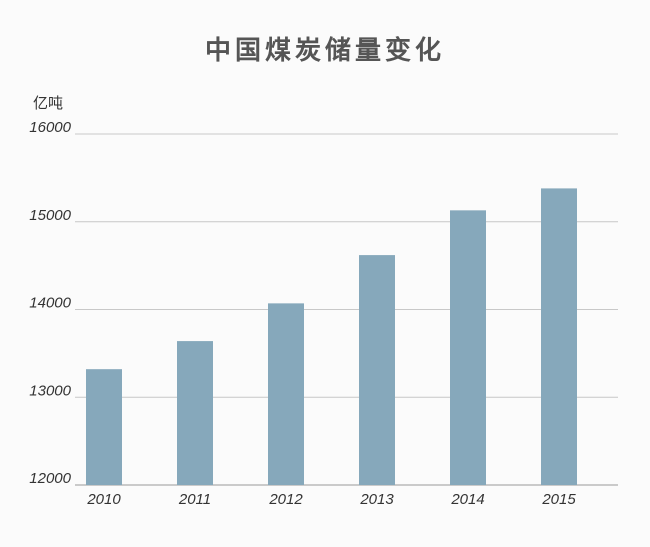 The height and width of the screenshot is (547, 650). Describe the element at coordinates (377, 370) in the screenshot. I see `bar-2013` at that location.